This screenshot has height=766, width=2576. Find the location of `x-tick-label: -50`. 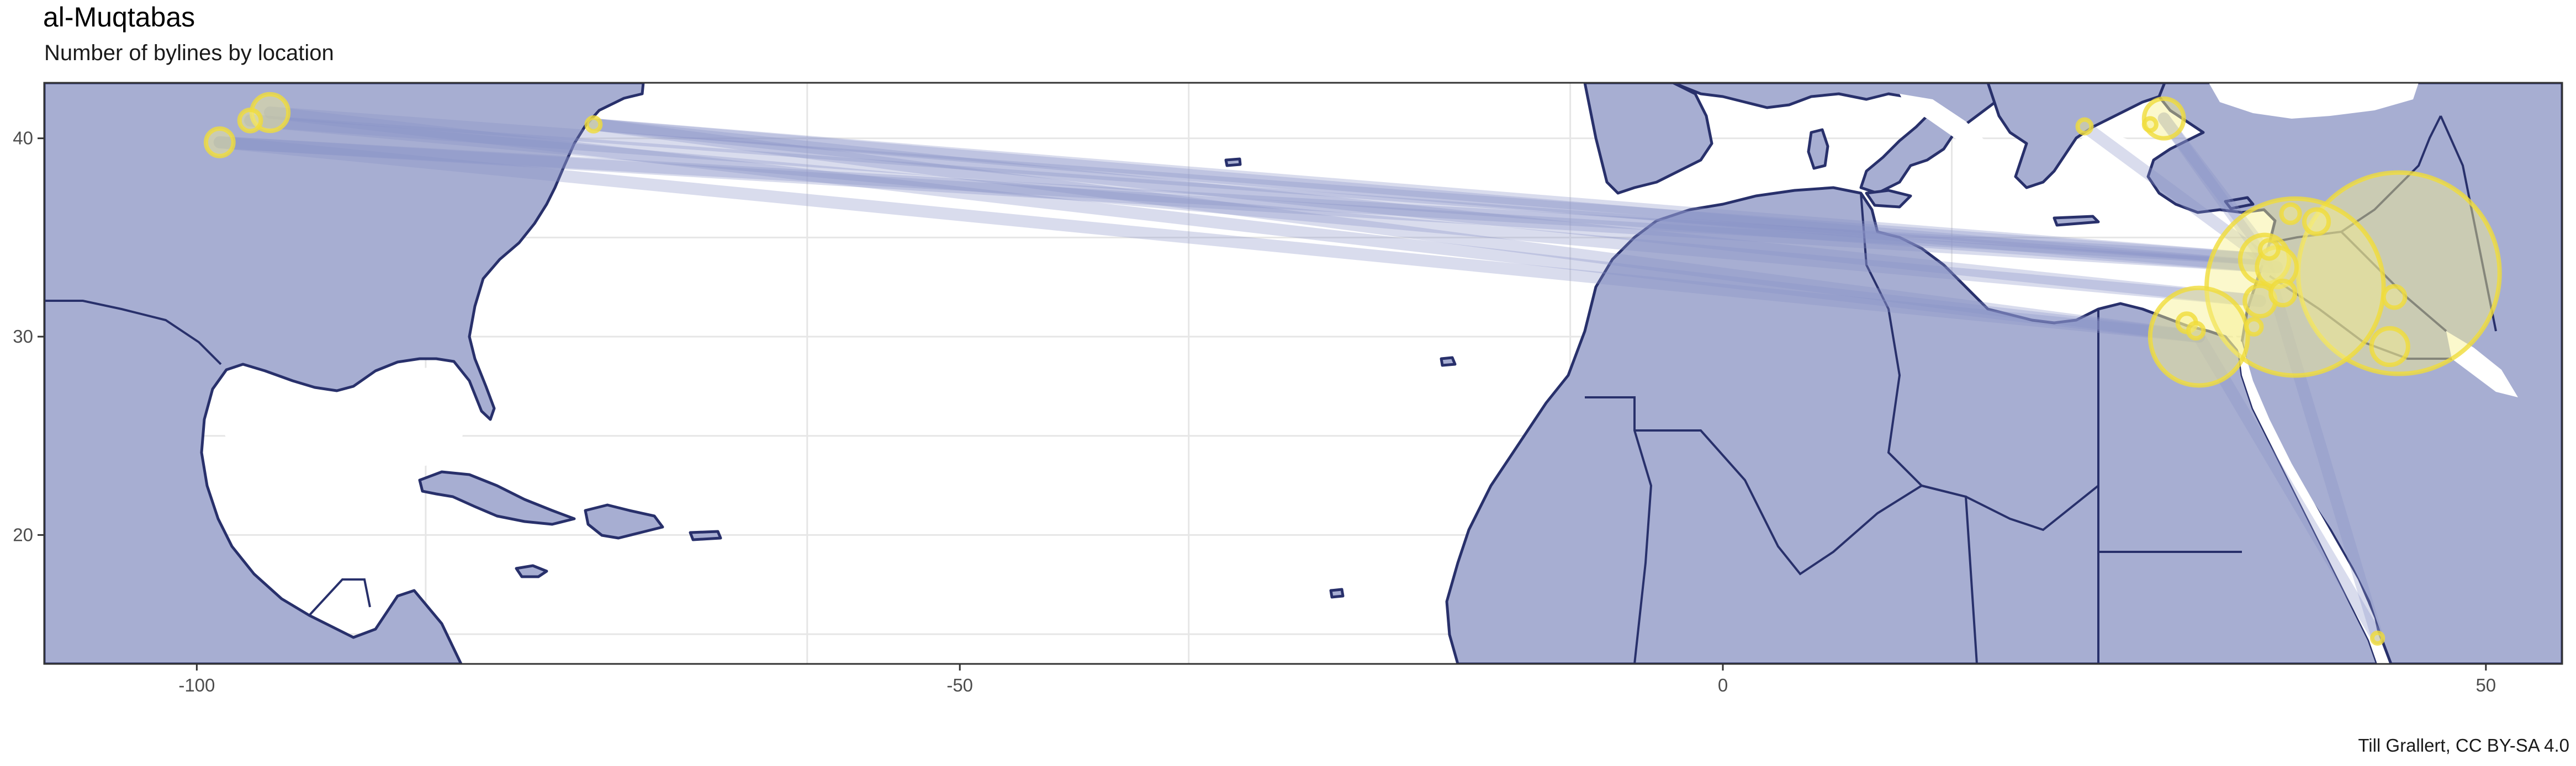

x-tick-label: -50 is located at coordinates (959, 685).